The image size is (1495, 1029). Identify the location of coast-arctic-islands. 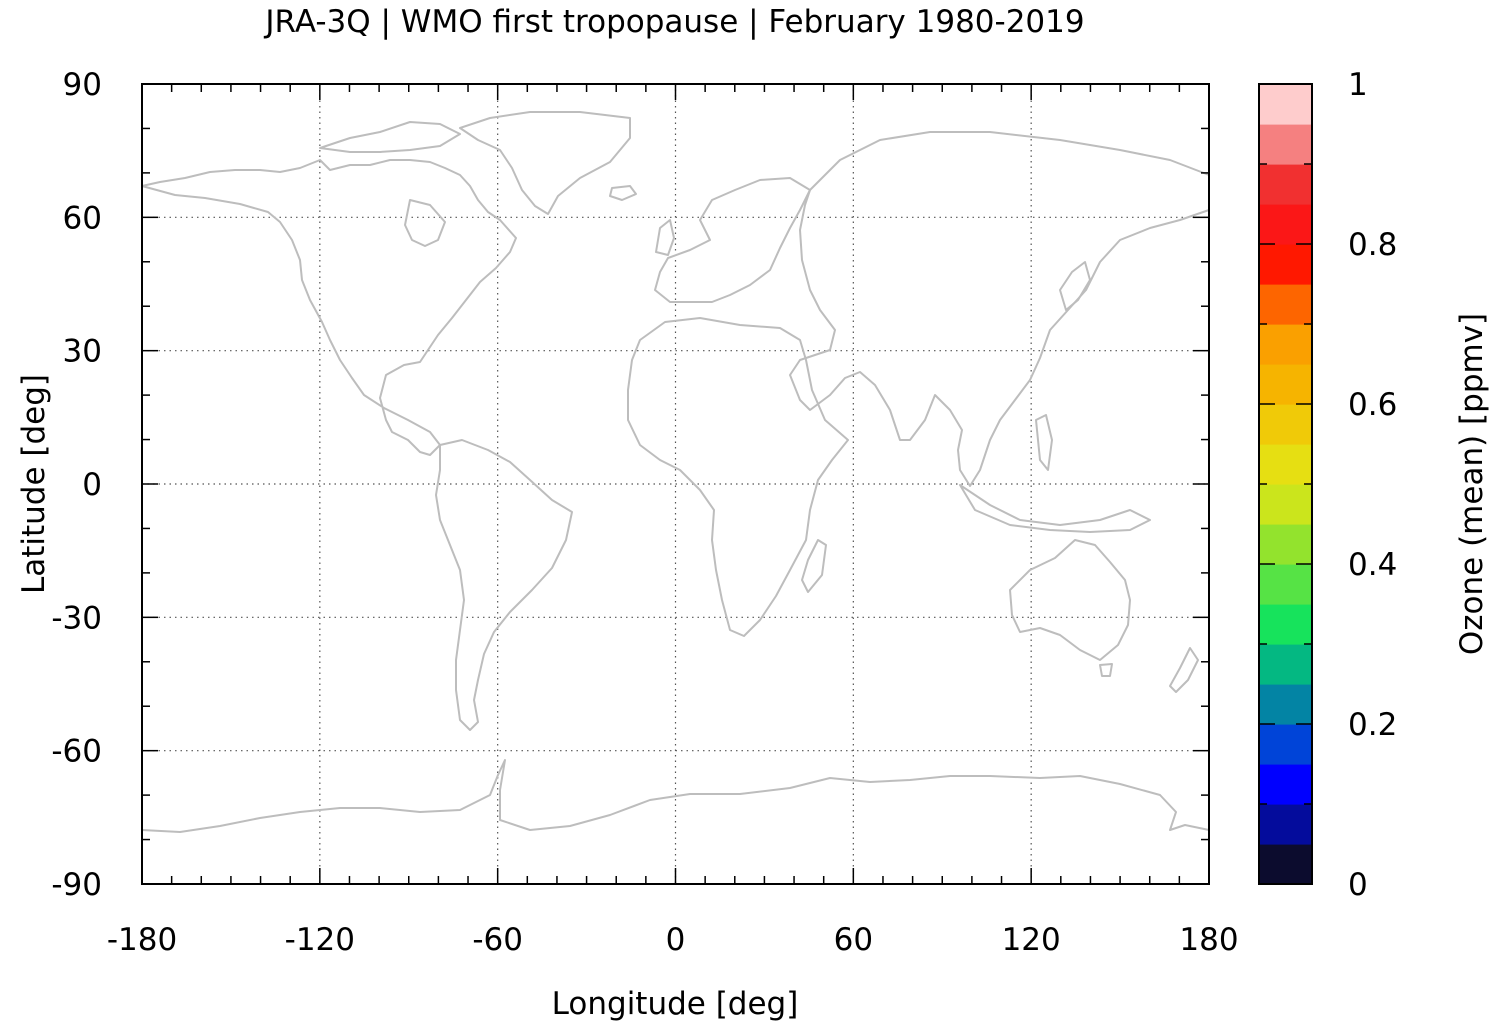
(390, 137).